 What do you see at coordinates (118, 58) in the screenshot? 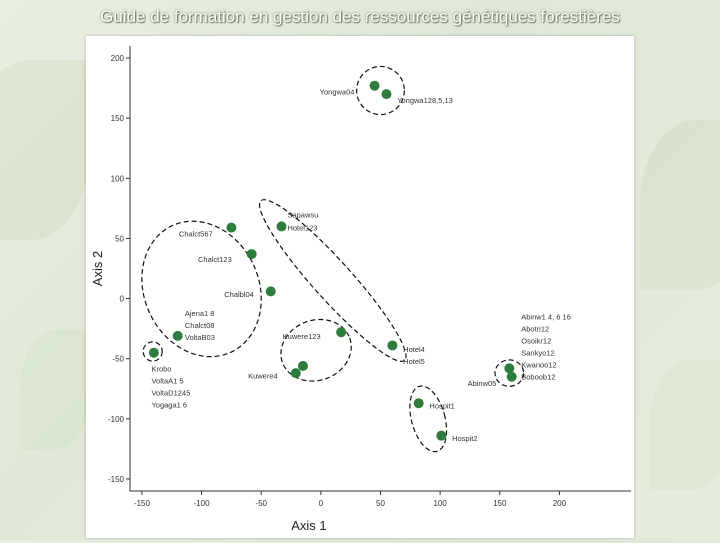
I see `y-tick-label: 200` at bounding box center [118, 58].